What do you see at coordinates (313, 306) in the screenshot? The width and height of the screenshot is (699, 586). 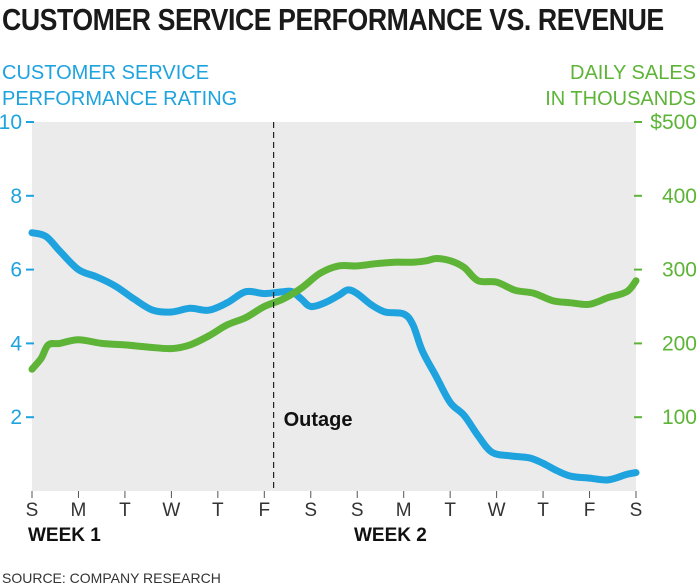 I see `annotation-layer: Outage` at bounding box center [313, 306].